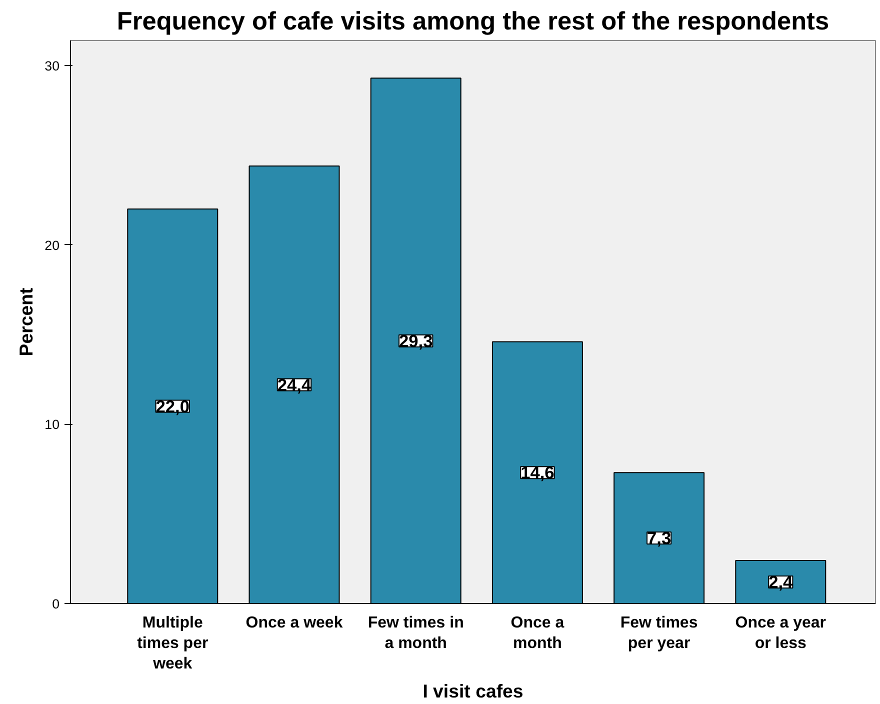 The height and width of the screenshot is (704, 880). Describe the element at coordinates (780, 633) in the screenshot. I see `x-tick-label: Once a year or less` at that location.